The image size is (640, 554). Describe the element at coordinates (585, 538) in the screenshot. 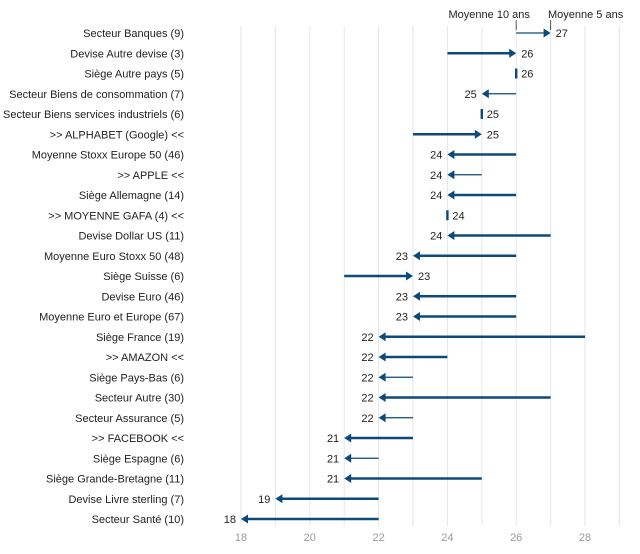

I see `x-tick-label: 28` at that location.